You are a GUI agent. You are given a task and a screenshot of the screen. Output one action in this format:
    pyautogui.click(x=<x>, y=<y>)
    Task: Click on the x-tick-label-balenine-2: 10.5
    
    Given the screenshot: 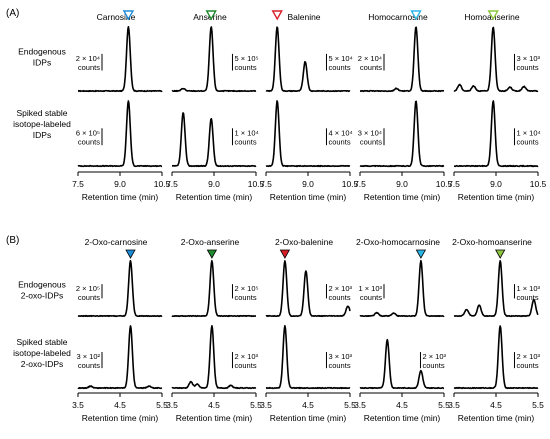 What is the action you would take?
    pyautogui.click(x=350, y=184)
    